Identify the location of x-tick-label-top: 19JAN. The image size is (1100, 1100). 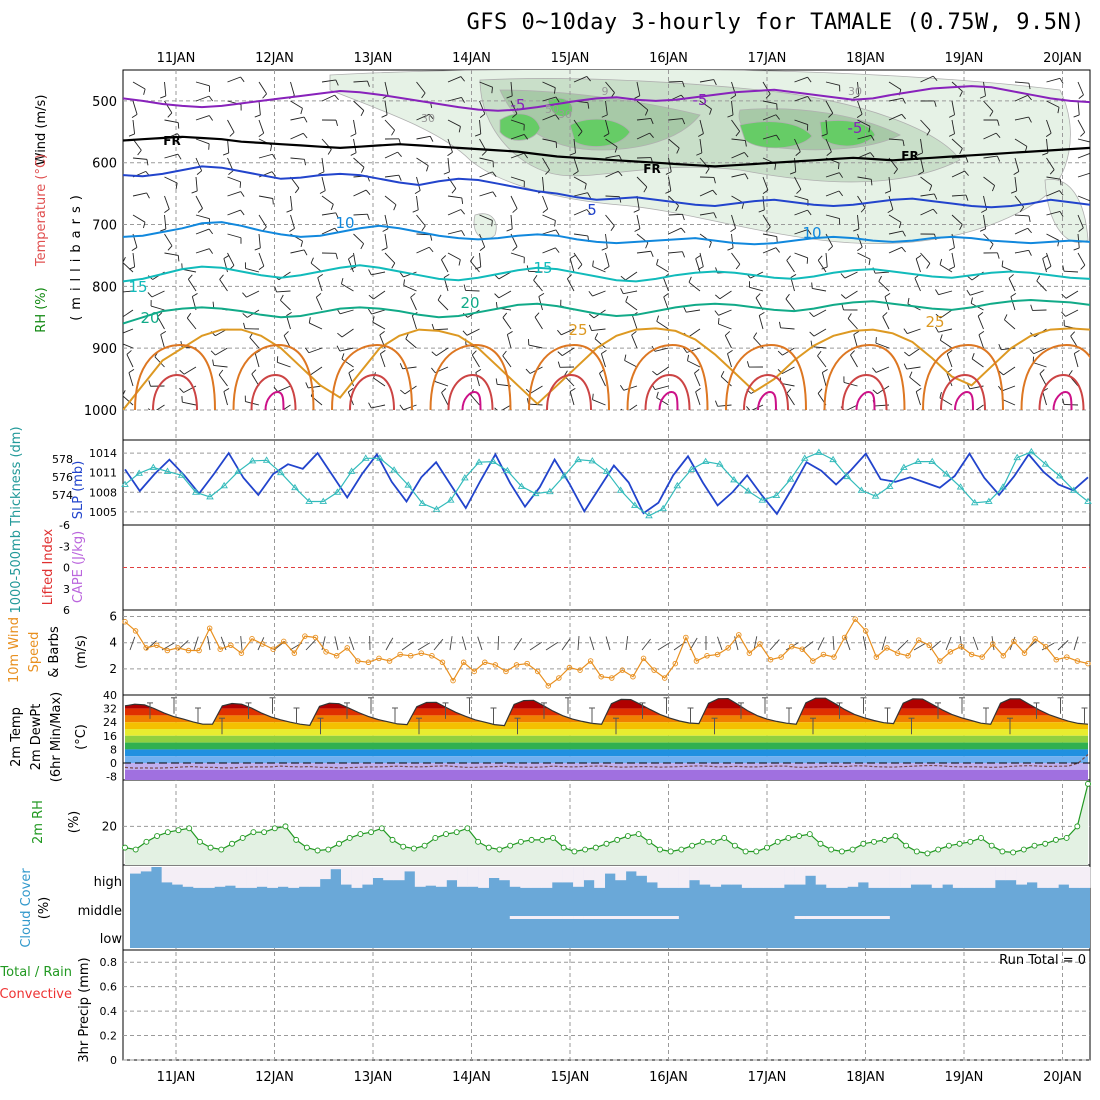
(964, 58).